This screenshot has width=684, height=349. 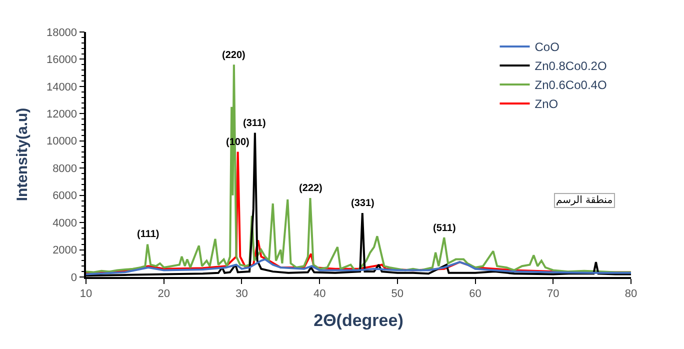 I want to click on legend-label: CoO, so click(x=547, y=47).